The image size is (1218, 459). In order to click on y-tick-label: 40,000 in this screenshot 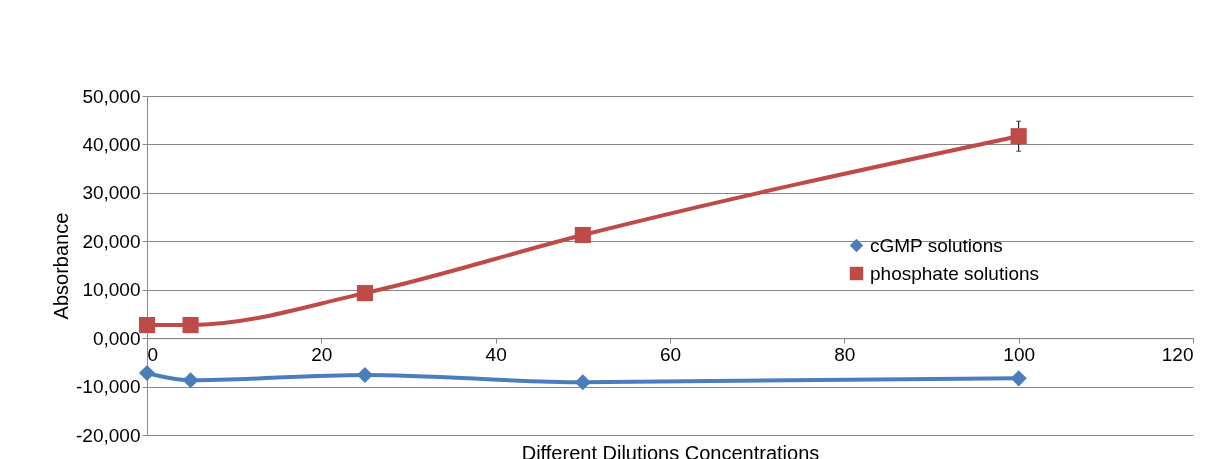, I will do `click(111, 144)`.